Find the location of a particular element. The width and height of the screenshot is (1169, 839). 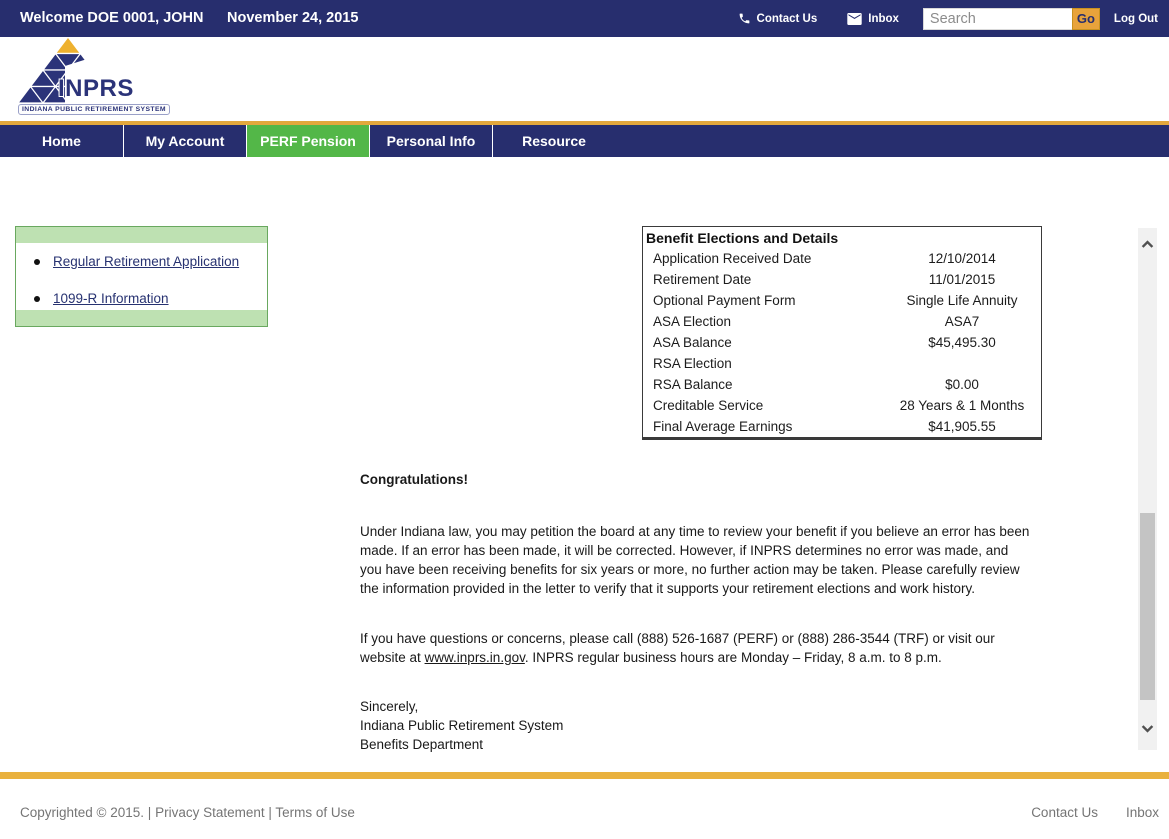

row-value: $0.00 is located at coordinates (962, 384).